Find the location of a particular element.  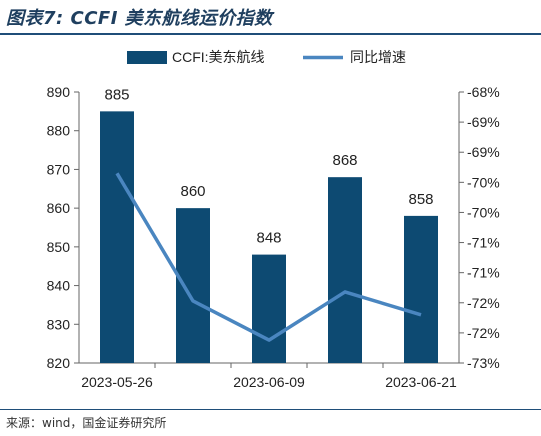

source-note: 来源：wind，国金证券研究所 is located at coordinates (86, 423).